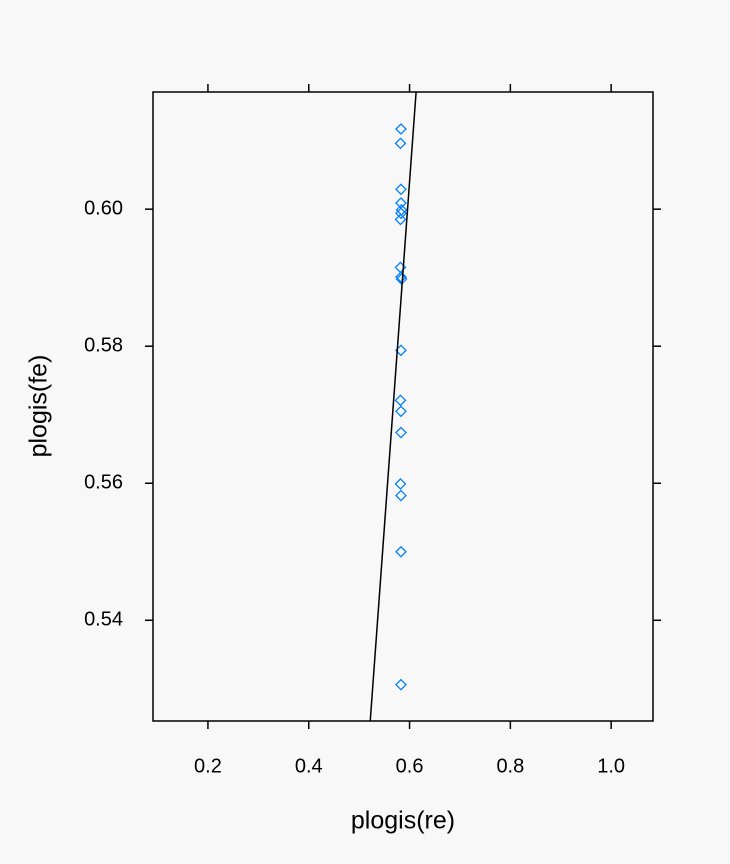 This screenshot has width=730, height=864. Describe the element at coordinates (611, 766) in the screenshot. I see `x-tick-label: 1.0` at that location.